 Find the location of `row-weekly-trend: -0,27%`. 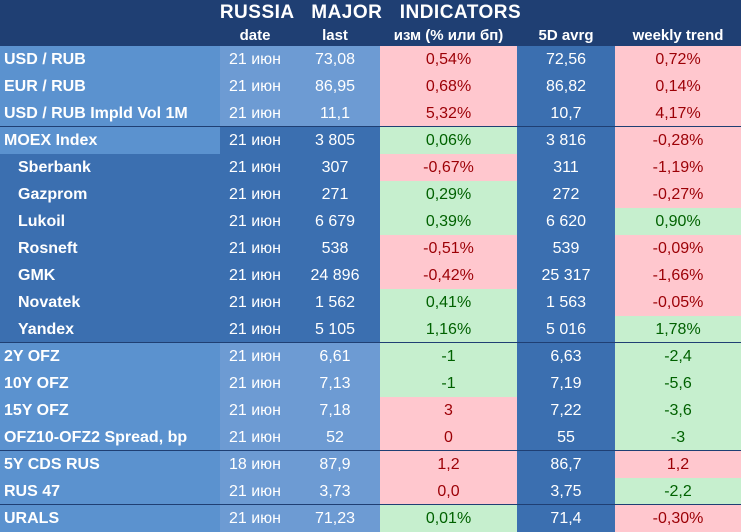

row-weekly-trend: -0,27% is located at coordinates (678, 194).